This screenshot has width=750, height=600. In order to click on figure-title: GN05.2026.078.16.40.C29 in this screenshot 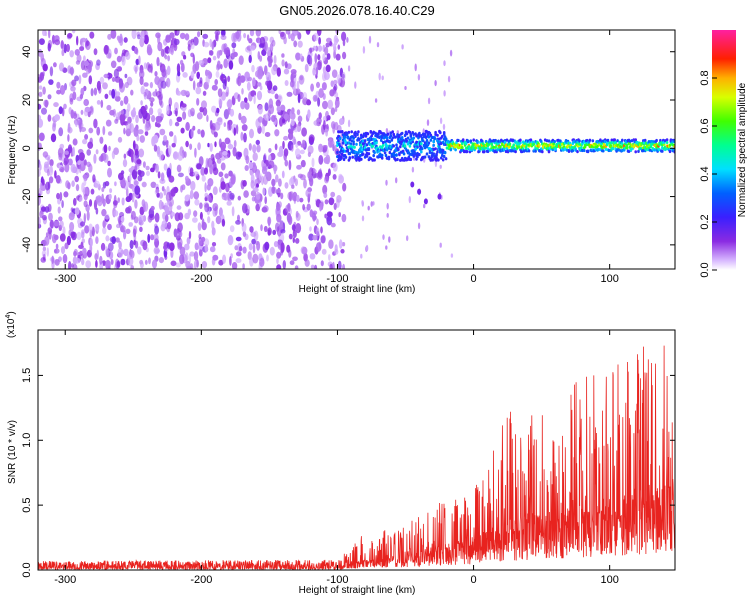, I will do `click(356, 10)`.